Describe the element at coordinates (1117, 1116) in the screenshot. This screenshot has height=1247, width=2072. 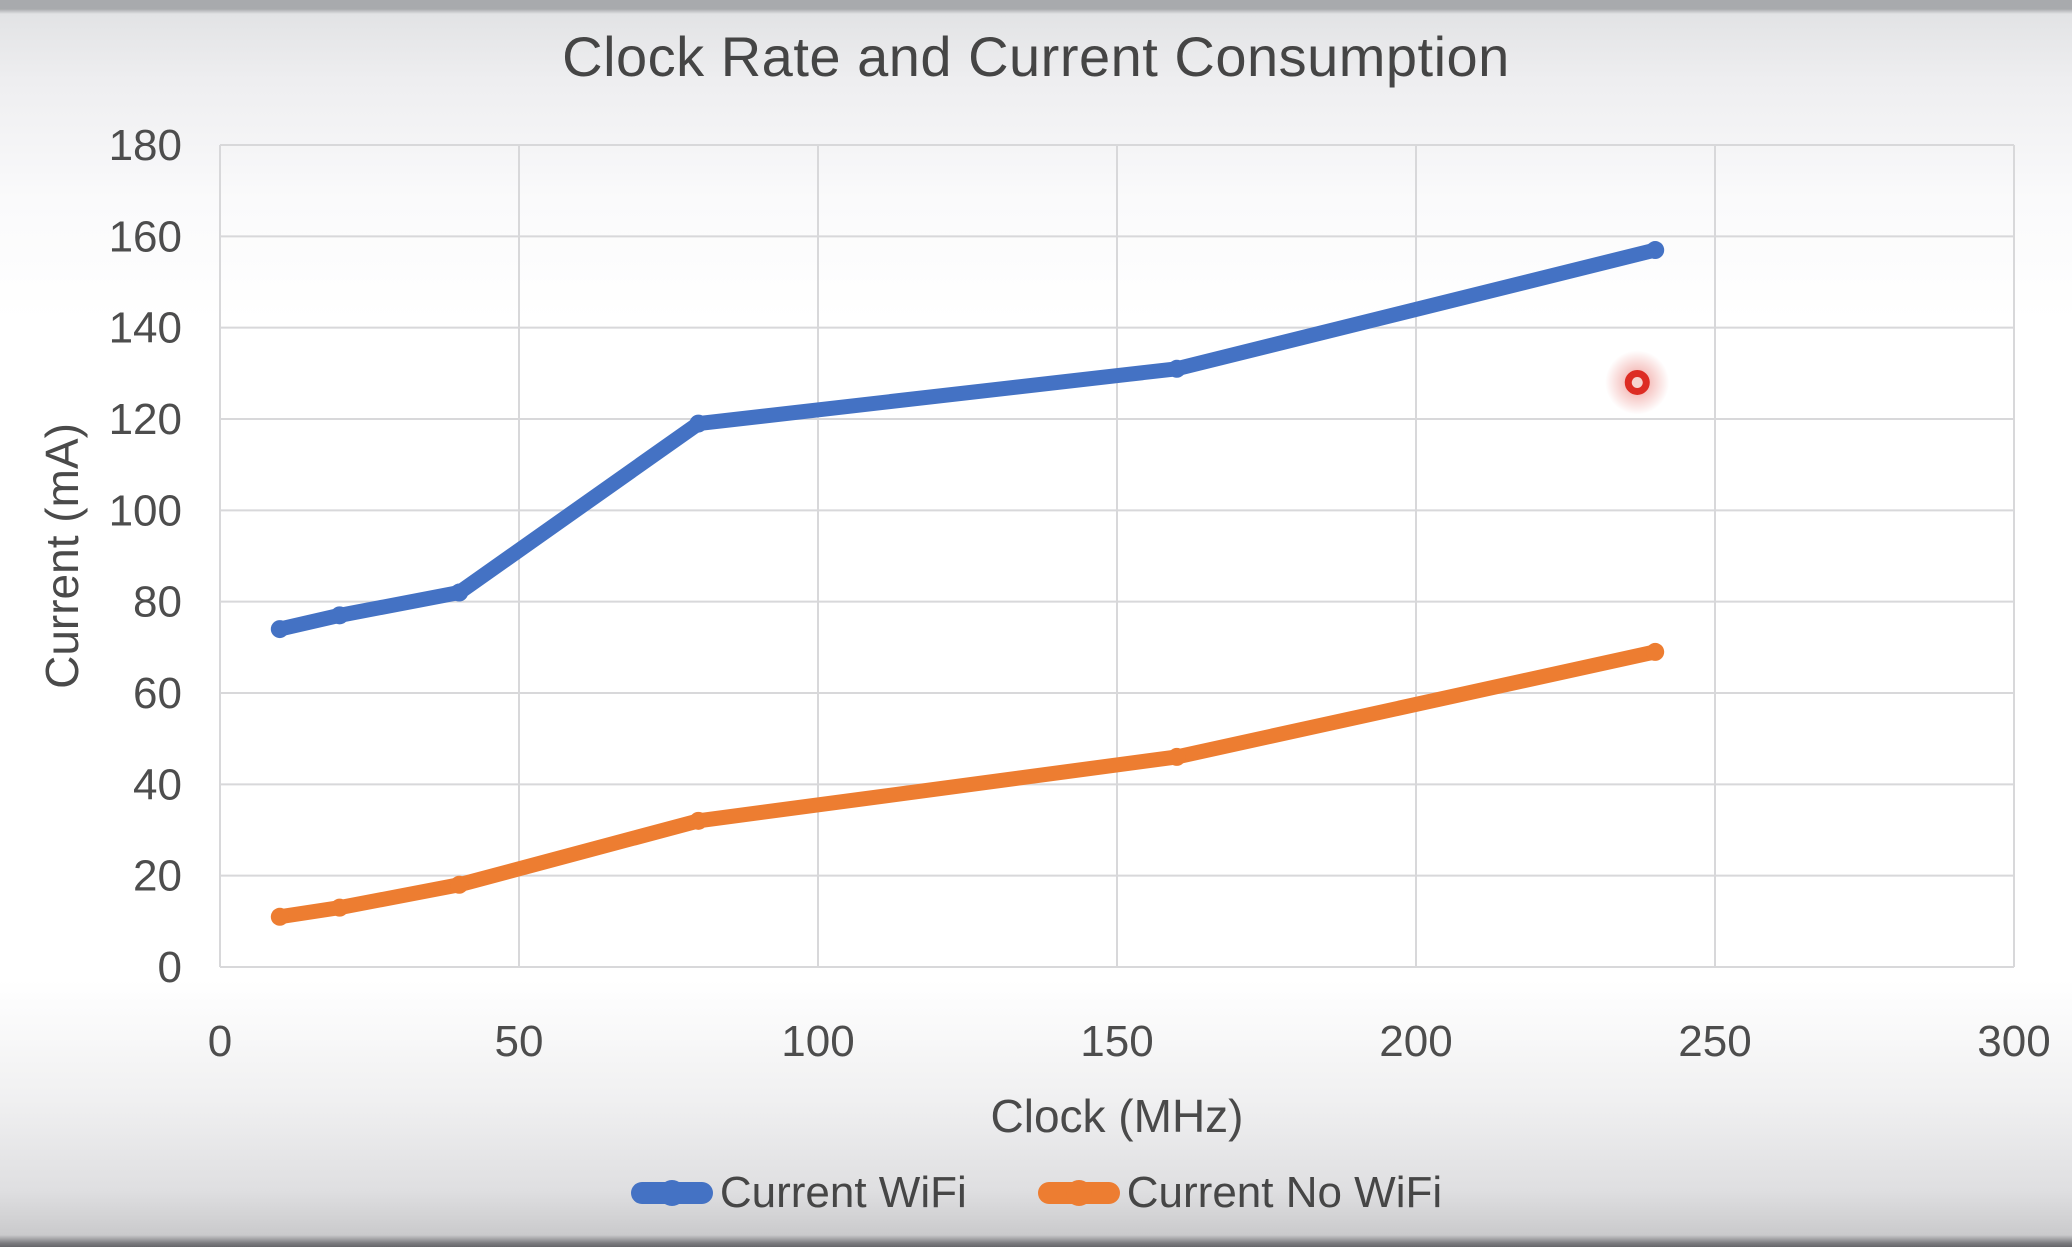
I see `x-axis-title: Clock (MHz)` at that location.